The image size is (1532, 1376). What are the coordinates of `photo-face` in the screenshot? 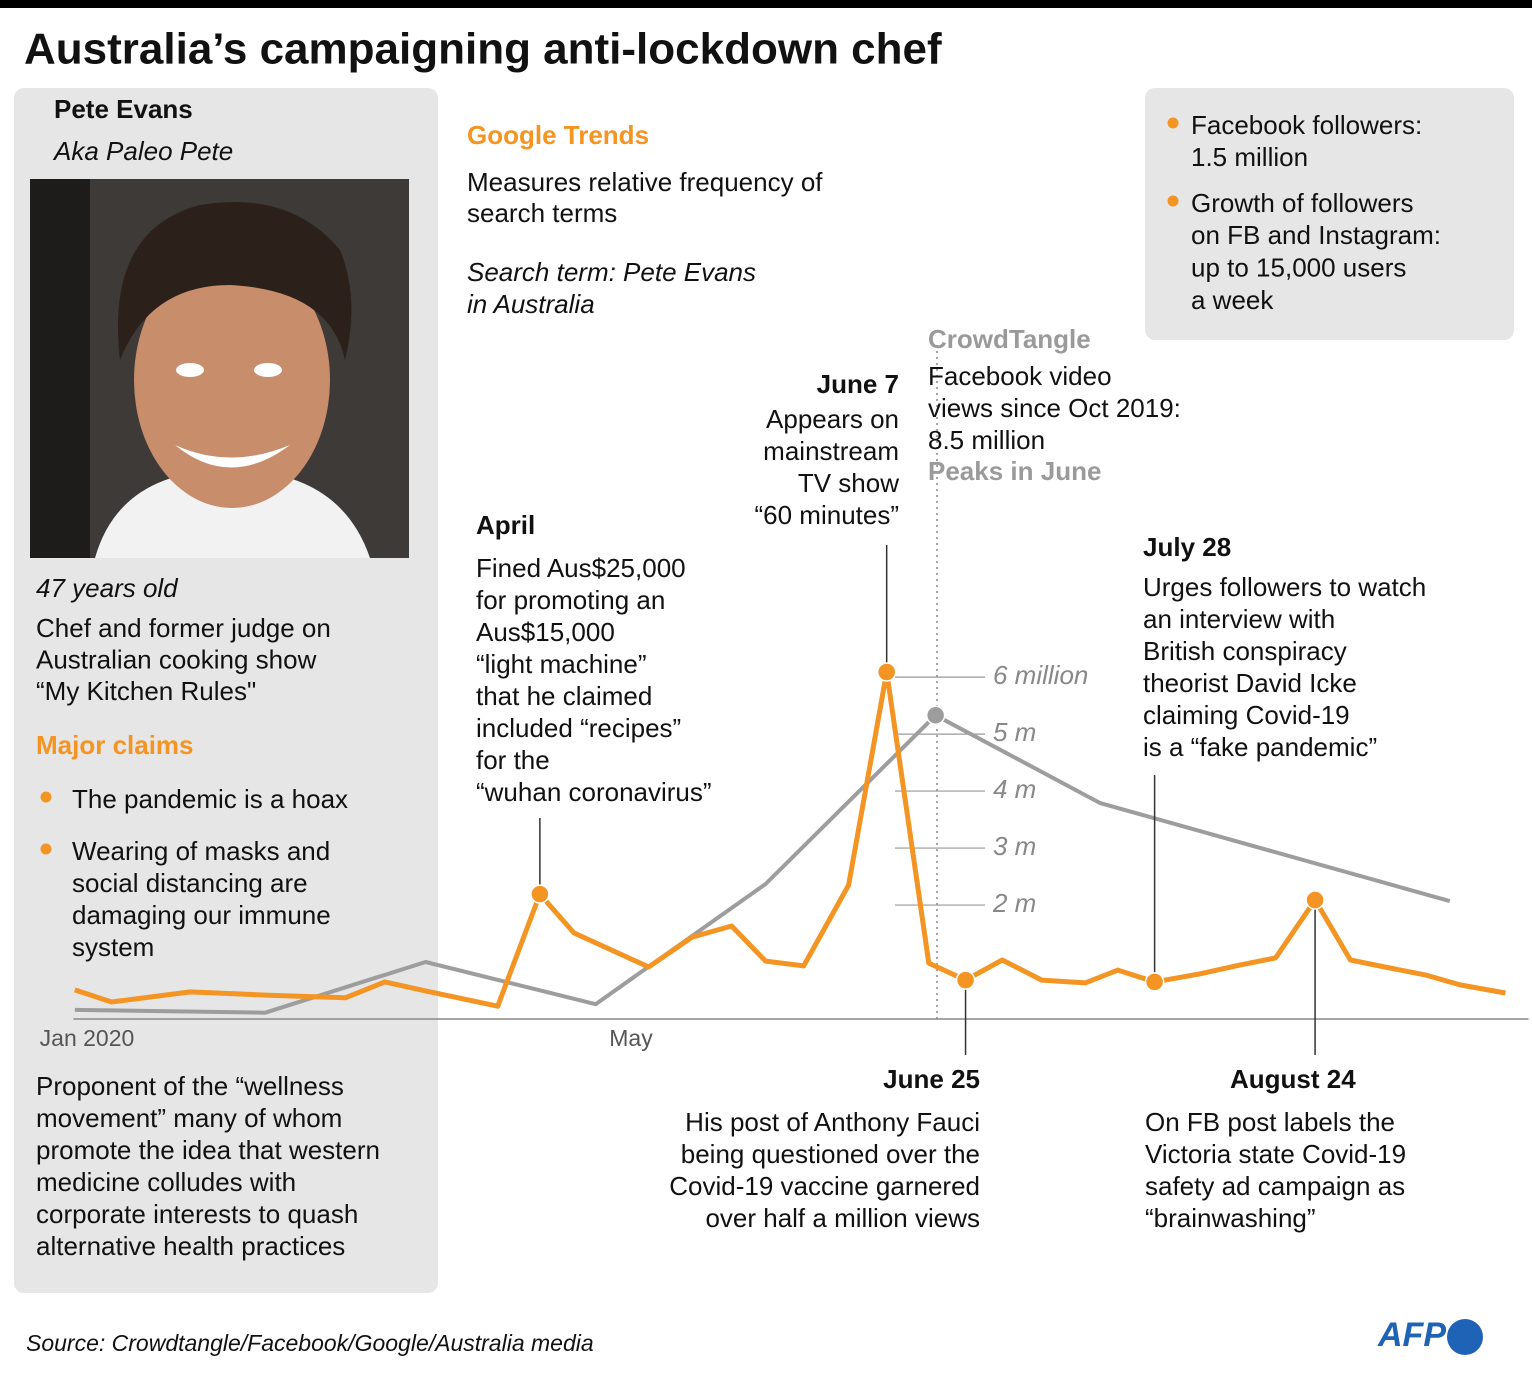 It's located at (232, 380).